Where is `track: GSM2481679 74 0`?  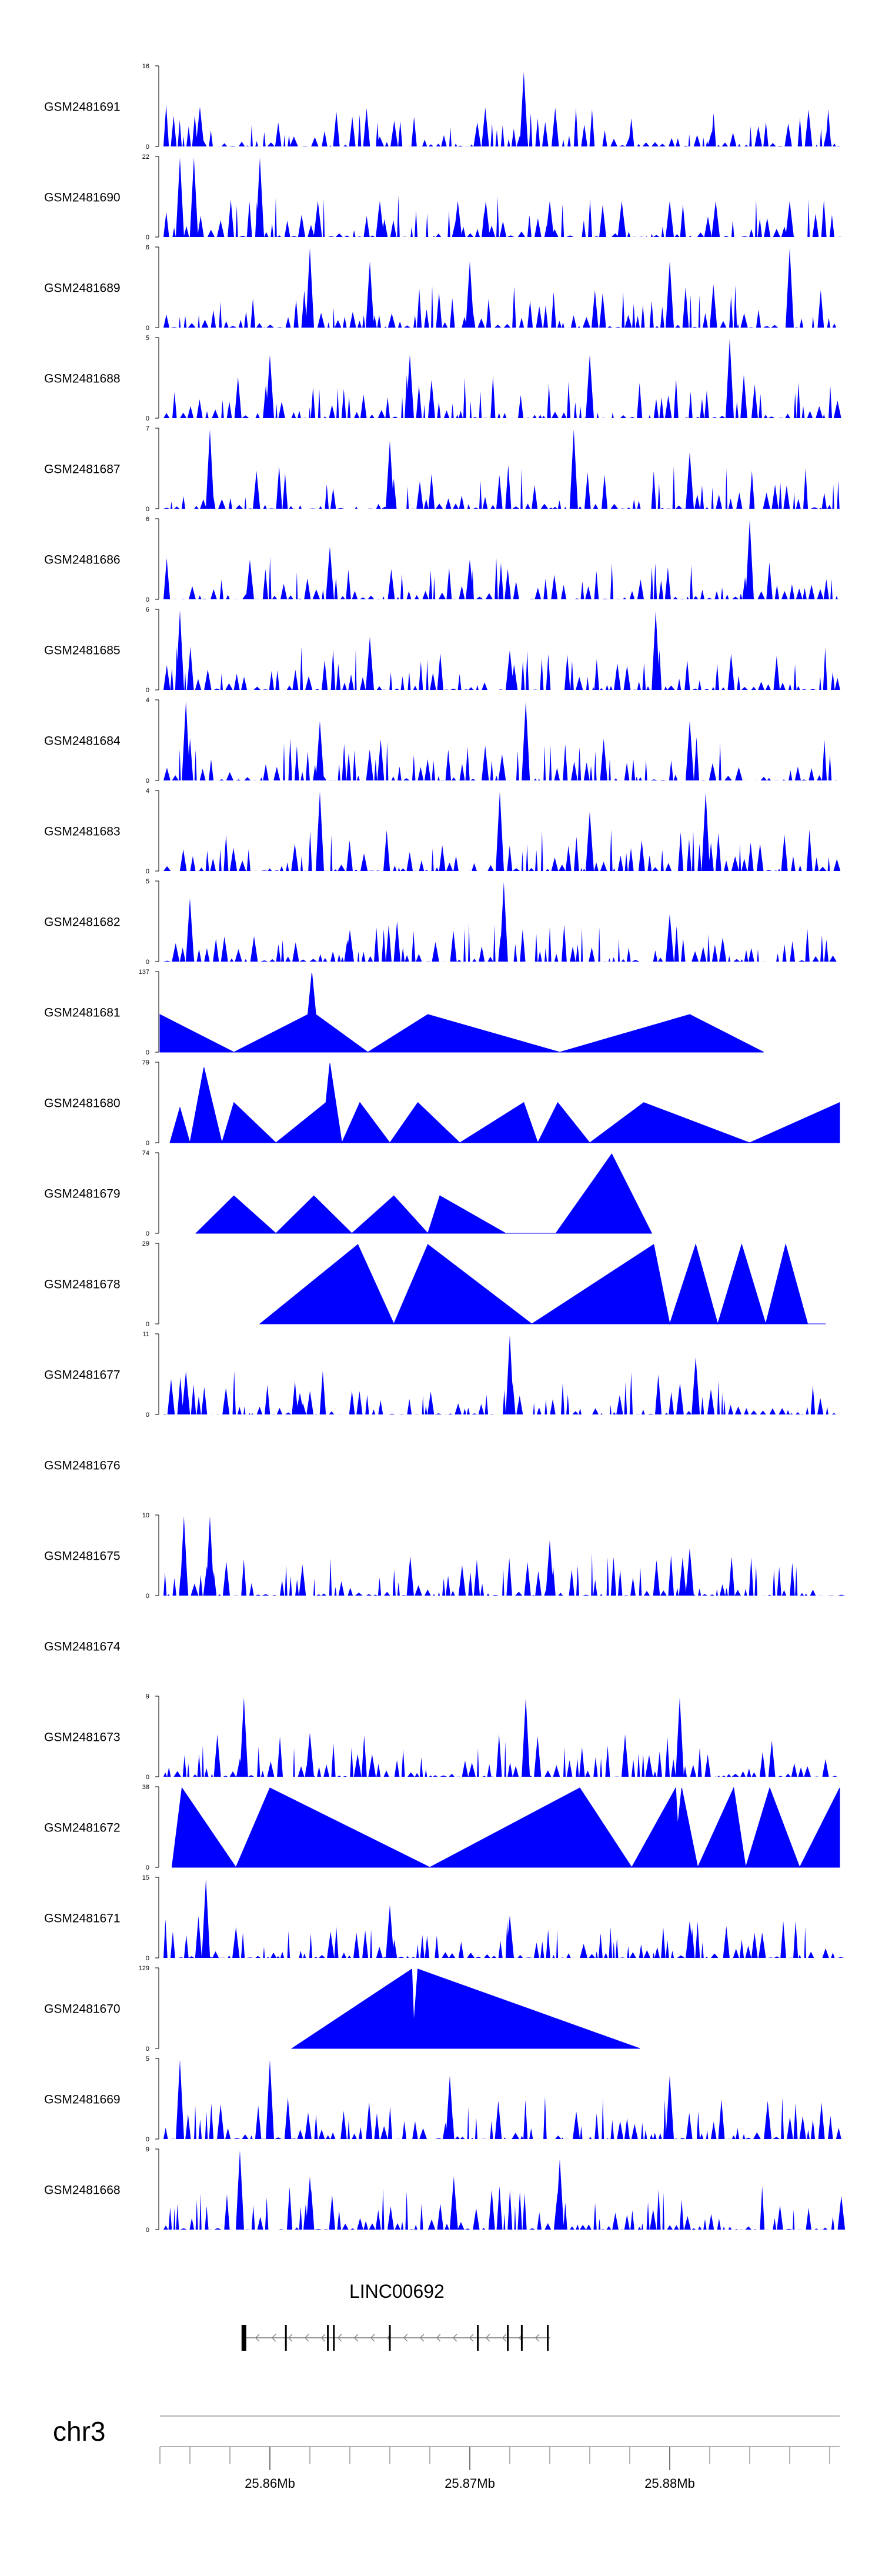 track: GSM2481679 74 0 is located at coordinates (348, 1193).